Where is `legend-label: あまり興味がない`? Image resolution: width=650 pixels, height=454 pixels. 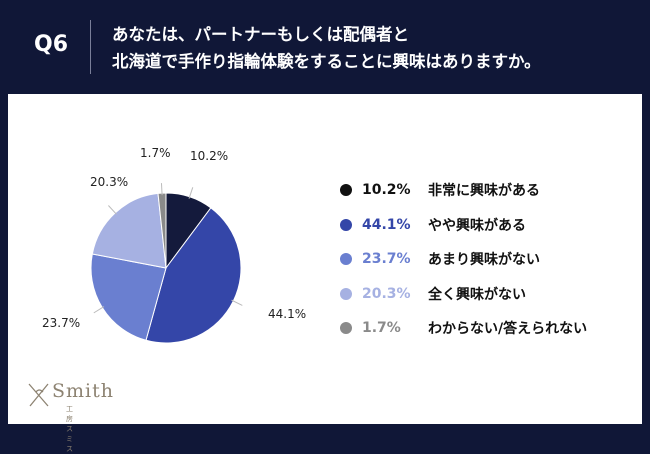 legend-label: あまり興味がない is located at coordinates (484, 260).